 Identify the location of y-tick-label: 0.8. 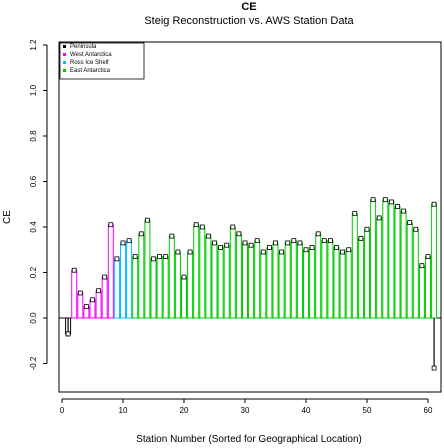
(33, 136).